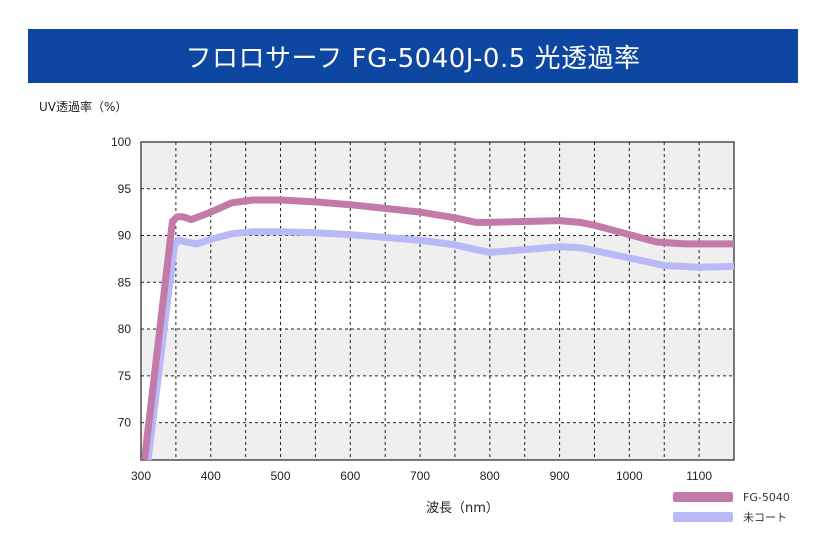 The width and height of the screenshot is (825, 550). I want to click on x-tick-label: 400, so click(211, 476).